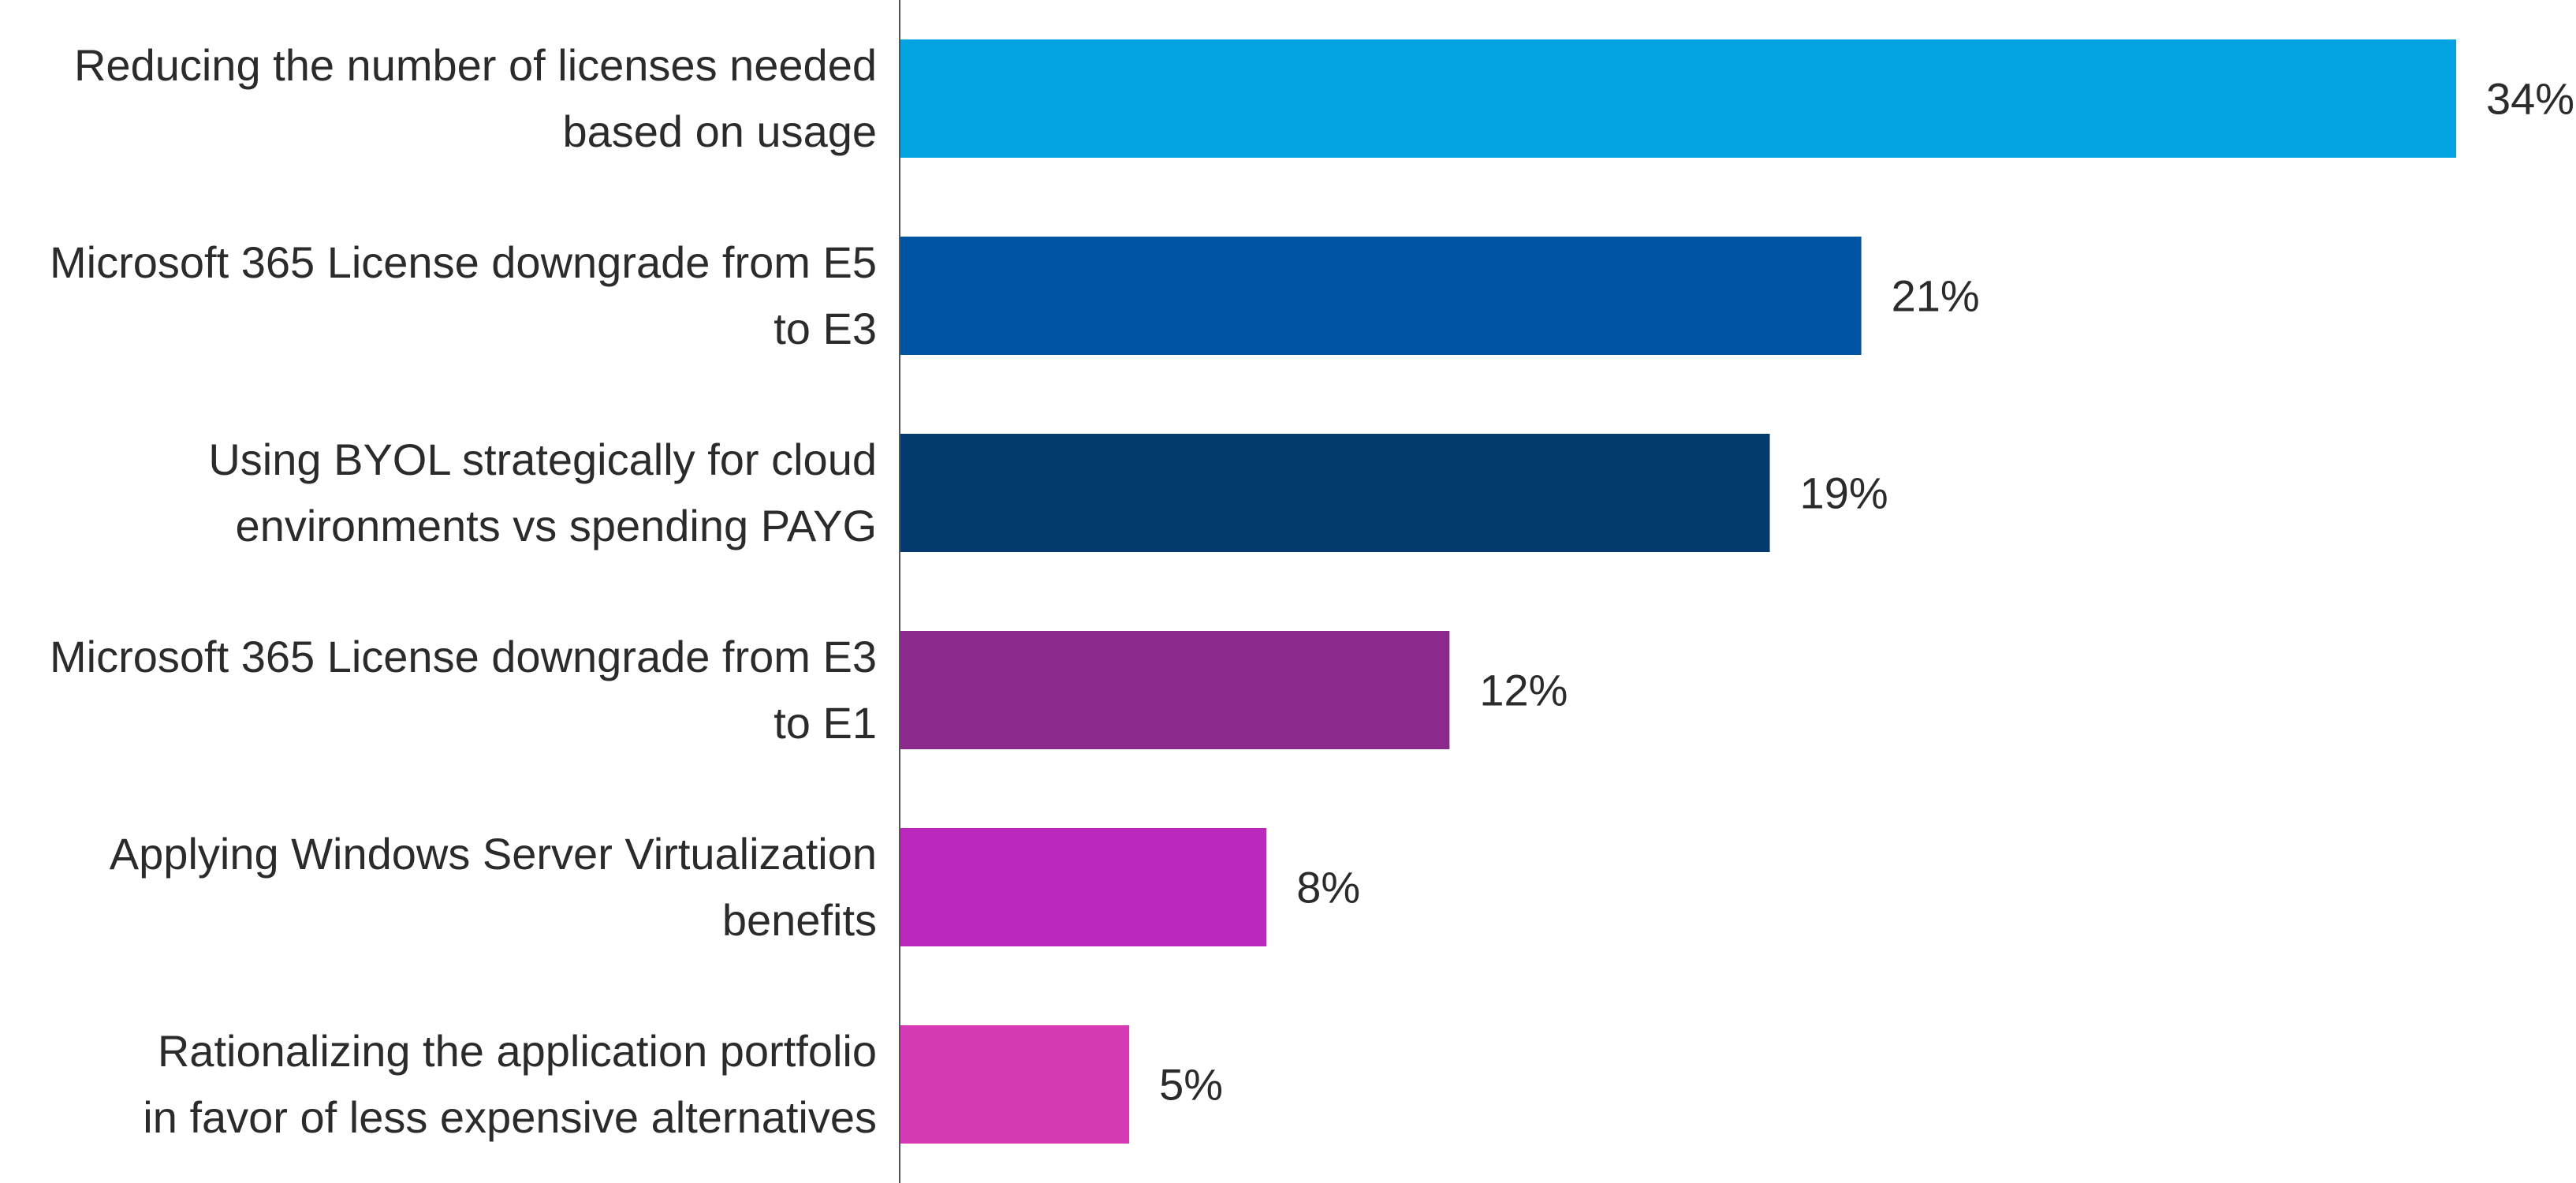 Image resolution: width=2576 pixels, height=1183 pixels. What do you see at coordinates (720, 131) in the screenshot?
I see `category-label-line: based on usage` at bounding box center [720, 131].